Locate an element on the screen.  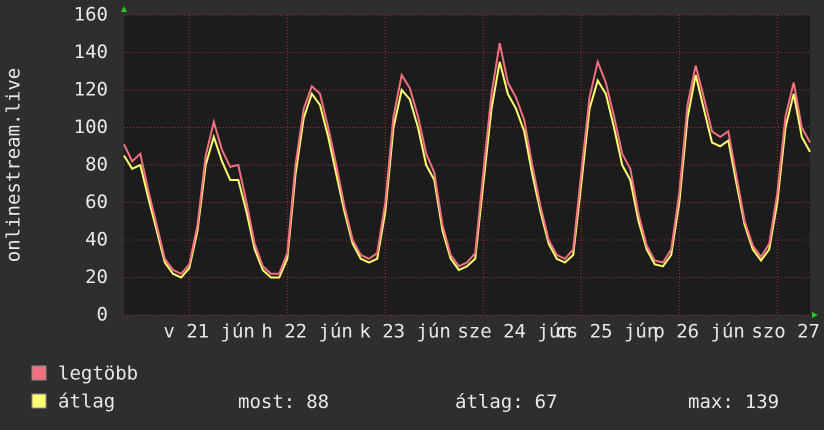
x-tick-label: sze 24 jún is located at coordinates (514, 332).